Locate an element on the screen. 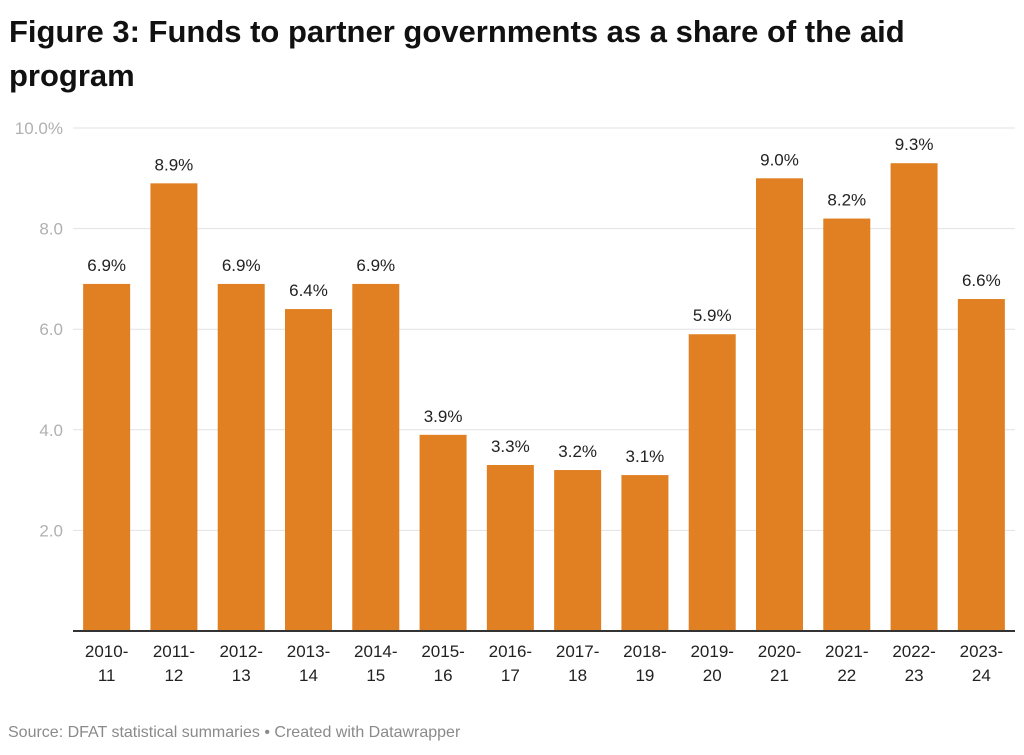 The width and height of the screenshot is (1024, 755). data-label: 8.9% is located at coordinates (174, 164).